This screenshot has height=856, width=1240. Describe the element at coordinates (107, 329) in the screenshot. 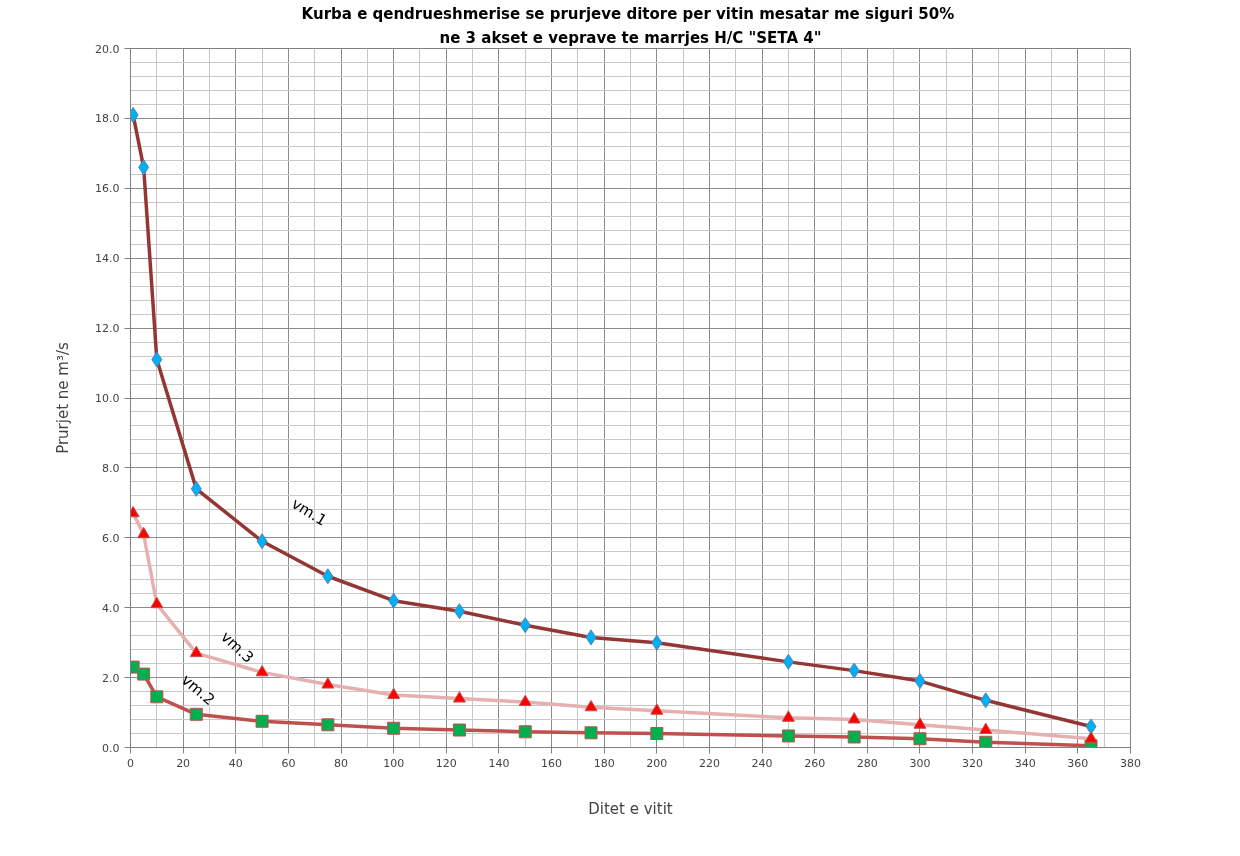

I see `y-tick-label: 12.0` at that location.